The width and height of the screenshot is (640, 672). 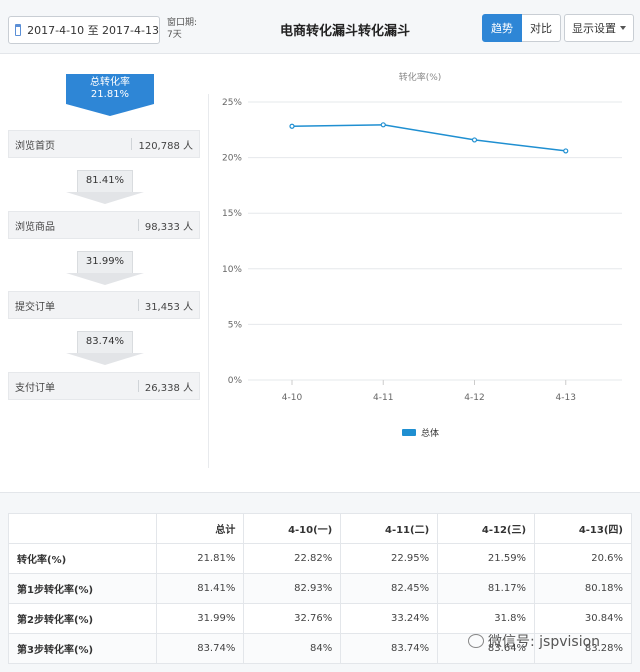 I want to click on legend-swatch, so click(x=409, y=432).